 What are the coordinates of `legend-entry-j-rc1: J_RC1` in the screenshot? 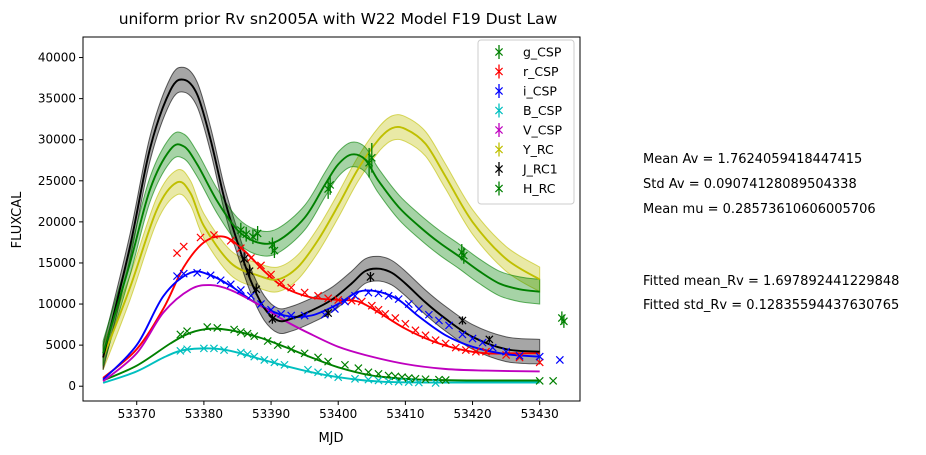 It's located at (526, 169).